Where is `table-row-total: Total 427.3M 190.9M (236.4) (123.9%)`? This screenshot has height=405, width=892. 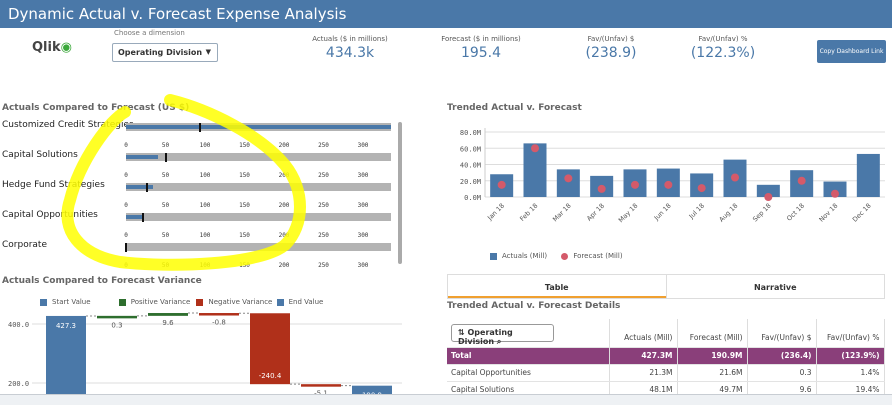
table-row-total: Total 427.3M 190.9M (236.4) (123.9%) is located at coordinates (666, 356).